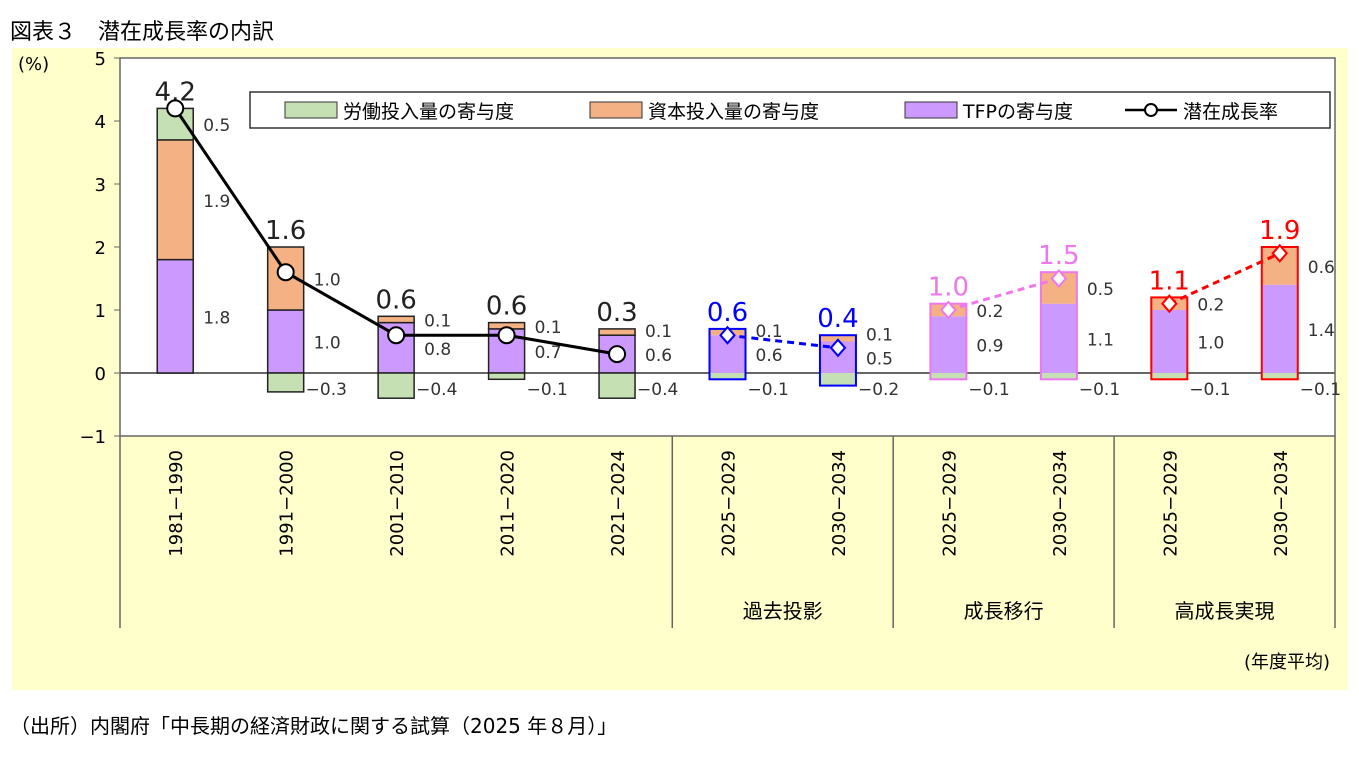 This screenshot has width=1359, height=759. What do you see at coordinates (1230, 112) in the screenshot?
I see `legend-label: 潜在成長率` at bounding box center [1230, 112].